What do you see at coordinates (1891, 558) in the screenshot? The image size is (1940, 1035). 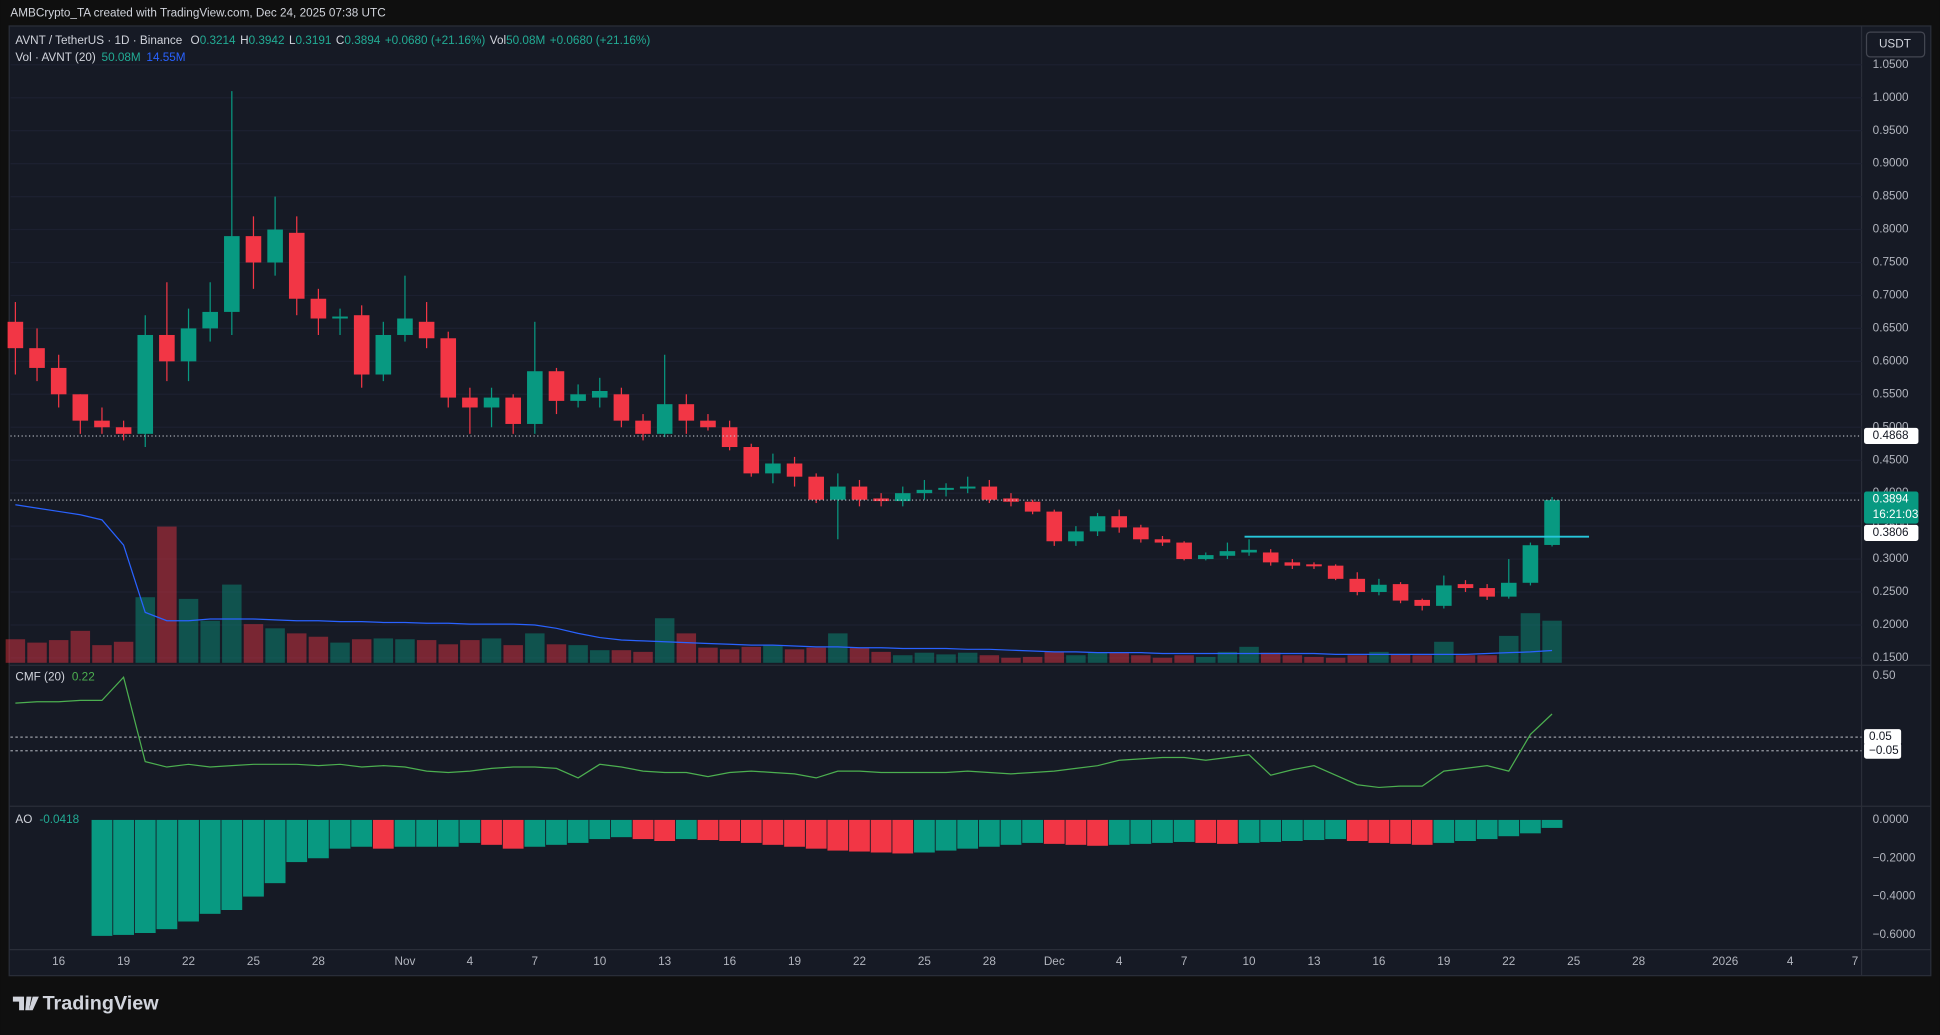 I see `y-tick-label: 0.3000` at bounding box center [1891, 558].